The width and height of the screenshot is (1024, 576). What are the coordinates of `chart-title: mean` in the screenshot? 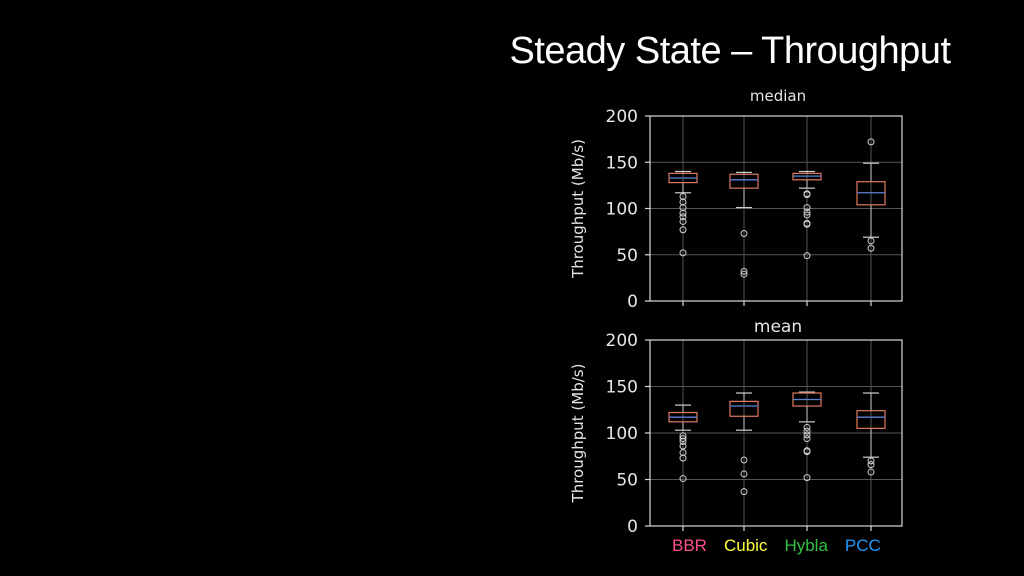 It's located at (778, 327).